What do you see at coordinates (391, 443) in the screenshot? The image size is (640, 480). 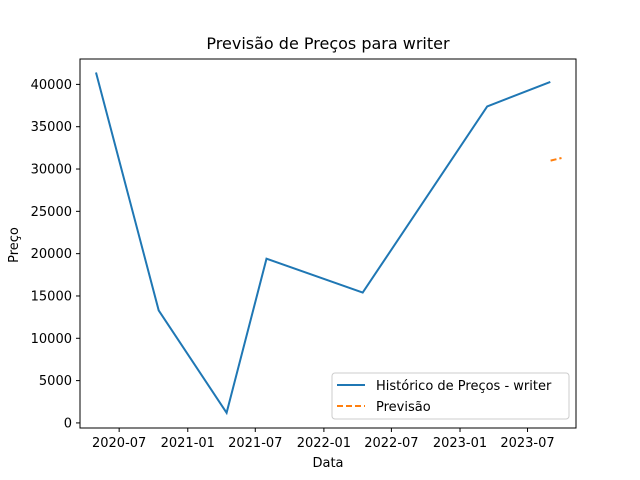 I see `x-tick-label: 2022-07` at bounding box center [391, 443].